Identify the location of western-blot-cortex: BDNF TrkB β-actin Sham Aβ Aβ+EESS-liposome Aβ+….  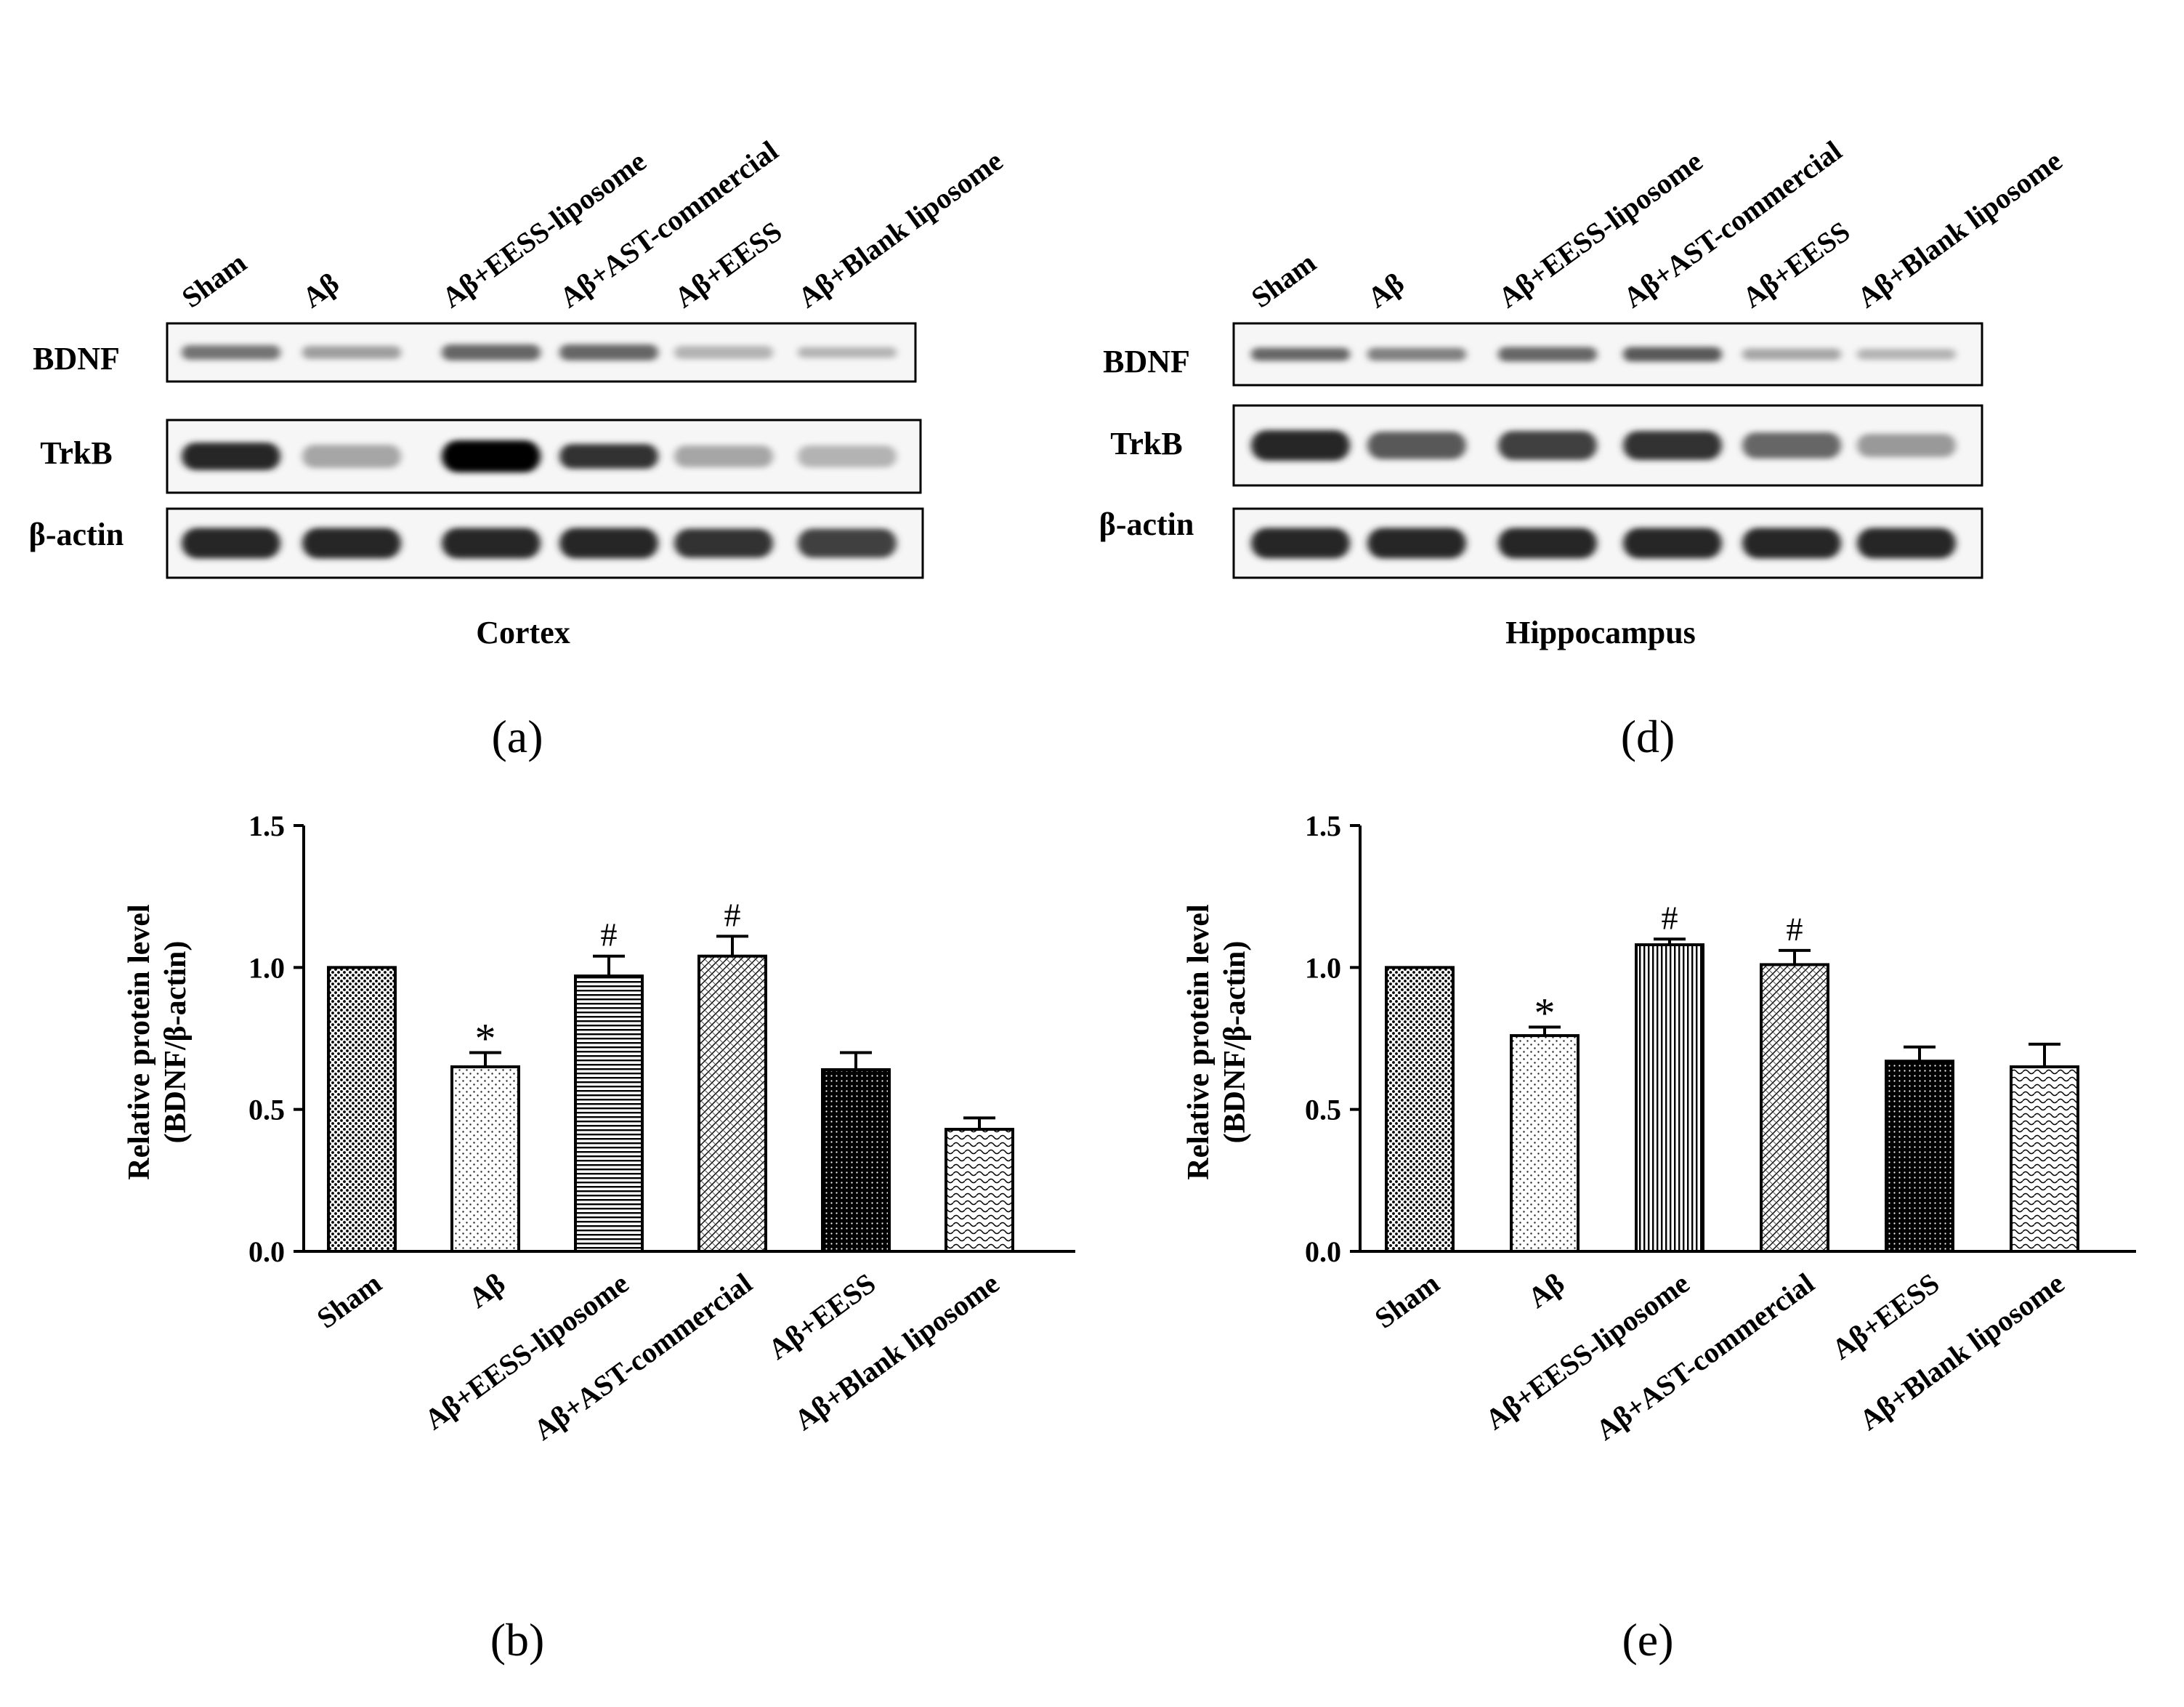
(518, 356).